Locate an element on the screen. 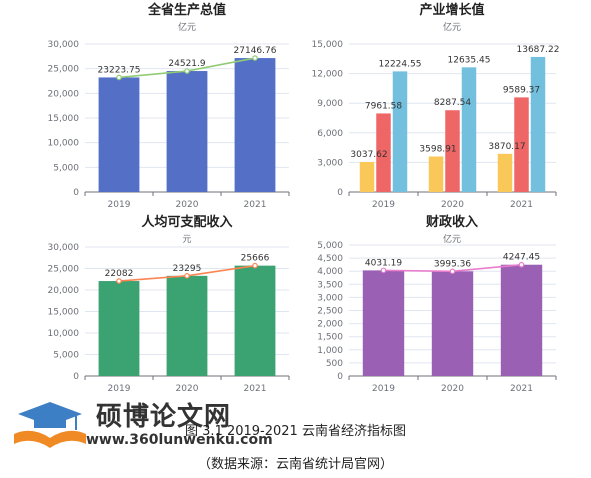 The image size is (591, 478). chart1-data-label: 23223.75 is located at coordinates (119, 70).